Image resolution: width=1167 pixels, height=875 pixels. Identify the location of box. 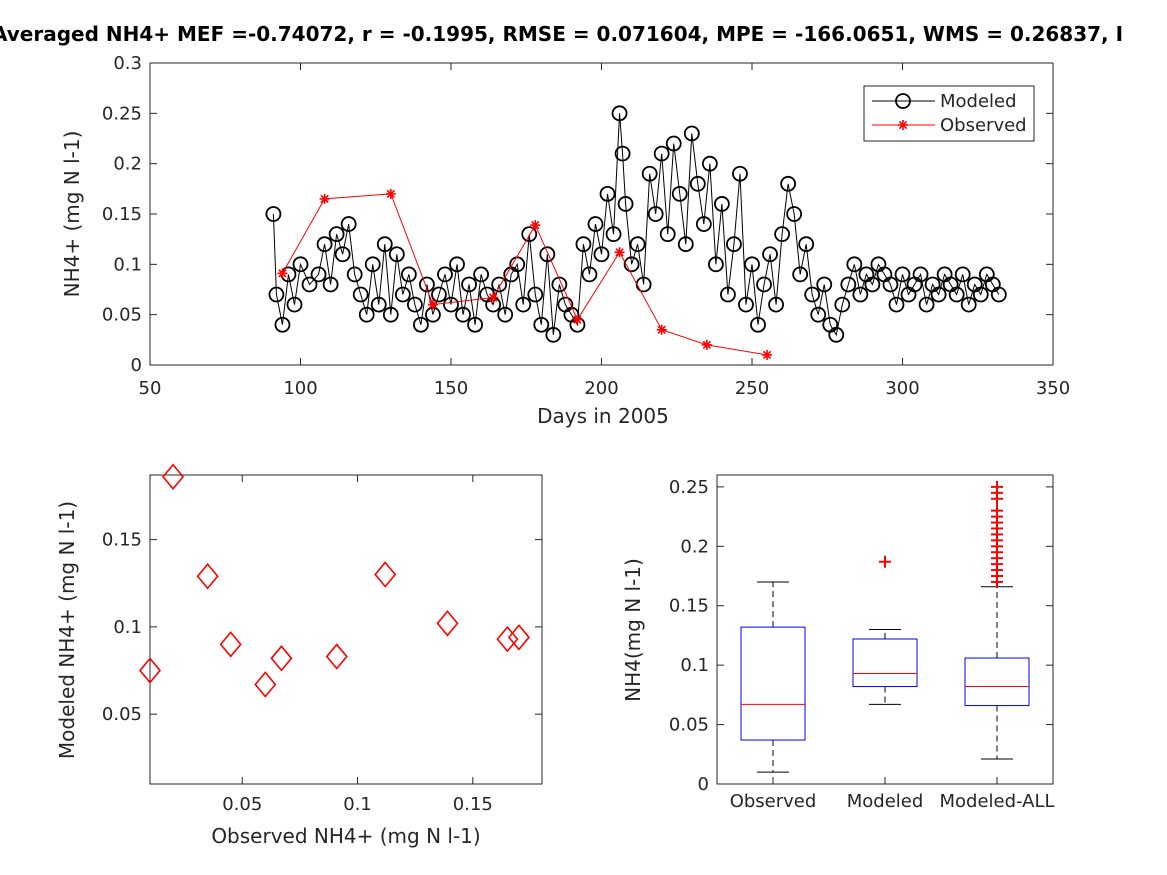
(885, 663).